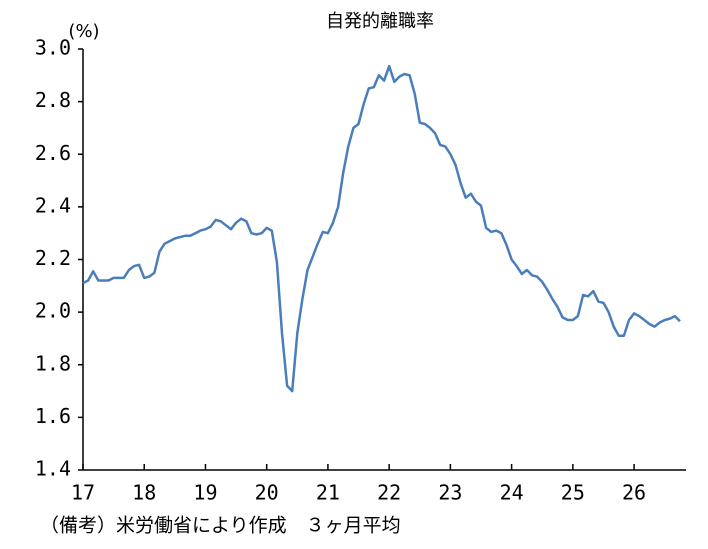  Describe the element at coordinates (53, 363) in the screenshot. I see `y-tick-label: 1.8` at that location.